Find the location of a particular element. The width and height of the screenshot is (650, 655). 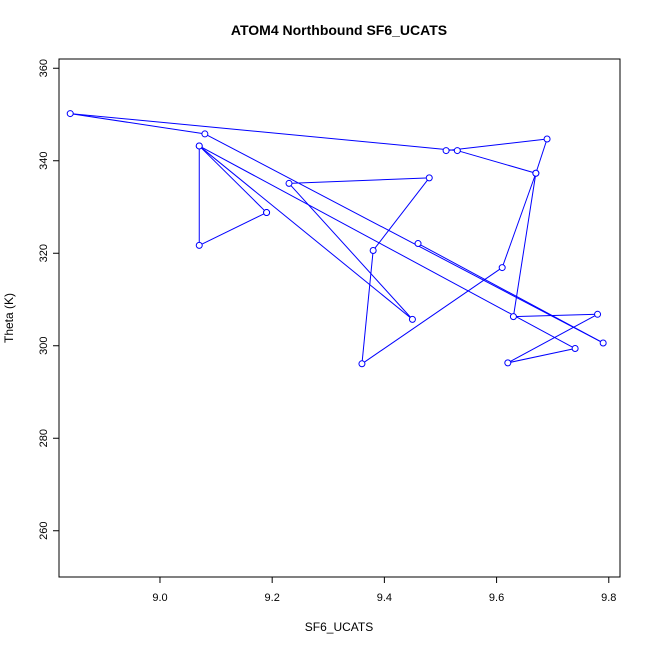

y-tick-label: 260 is located at coordinates (44, 531).